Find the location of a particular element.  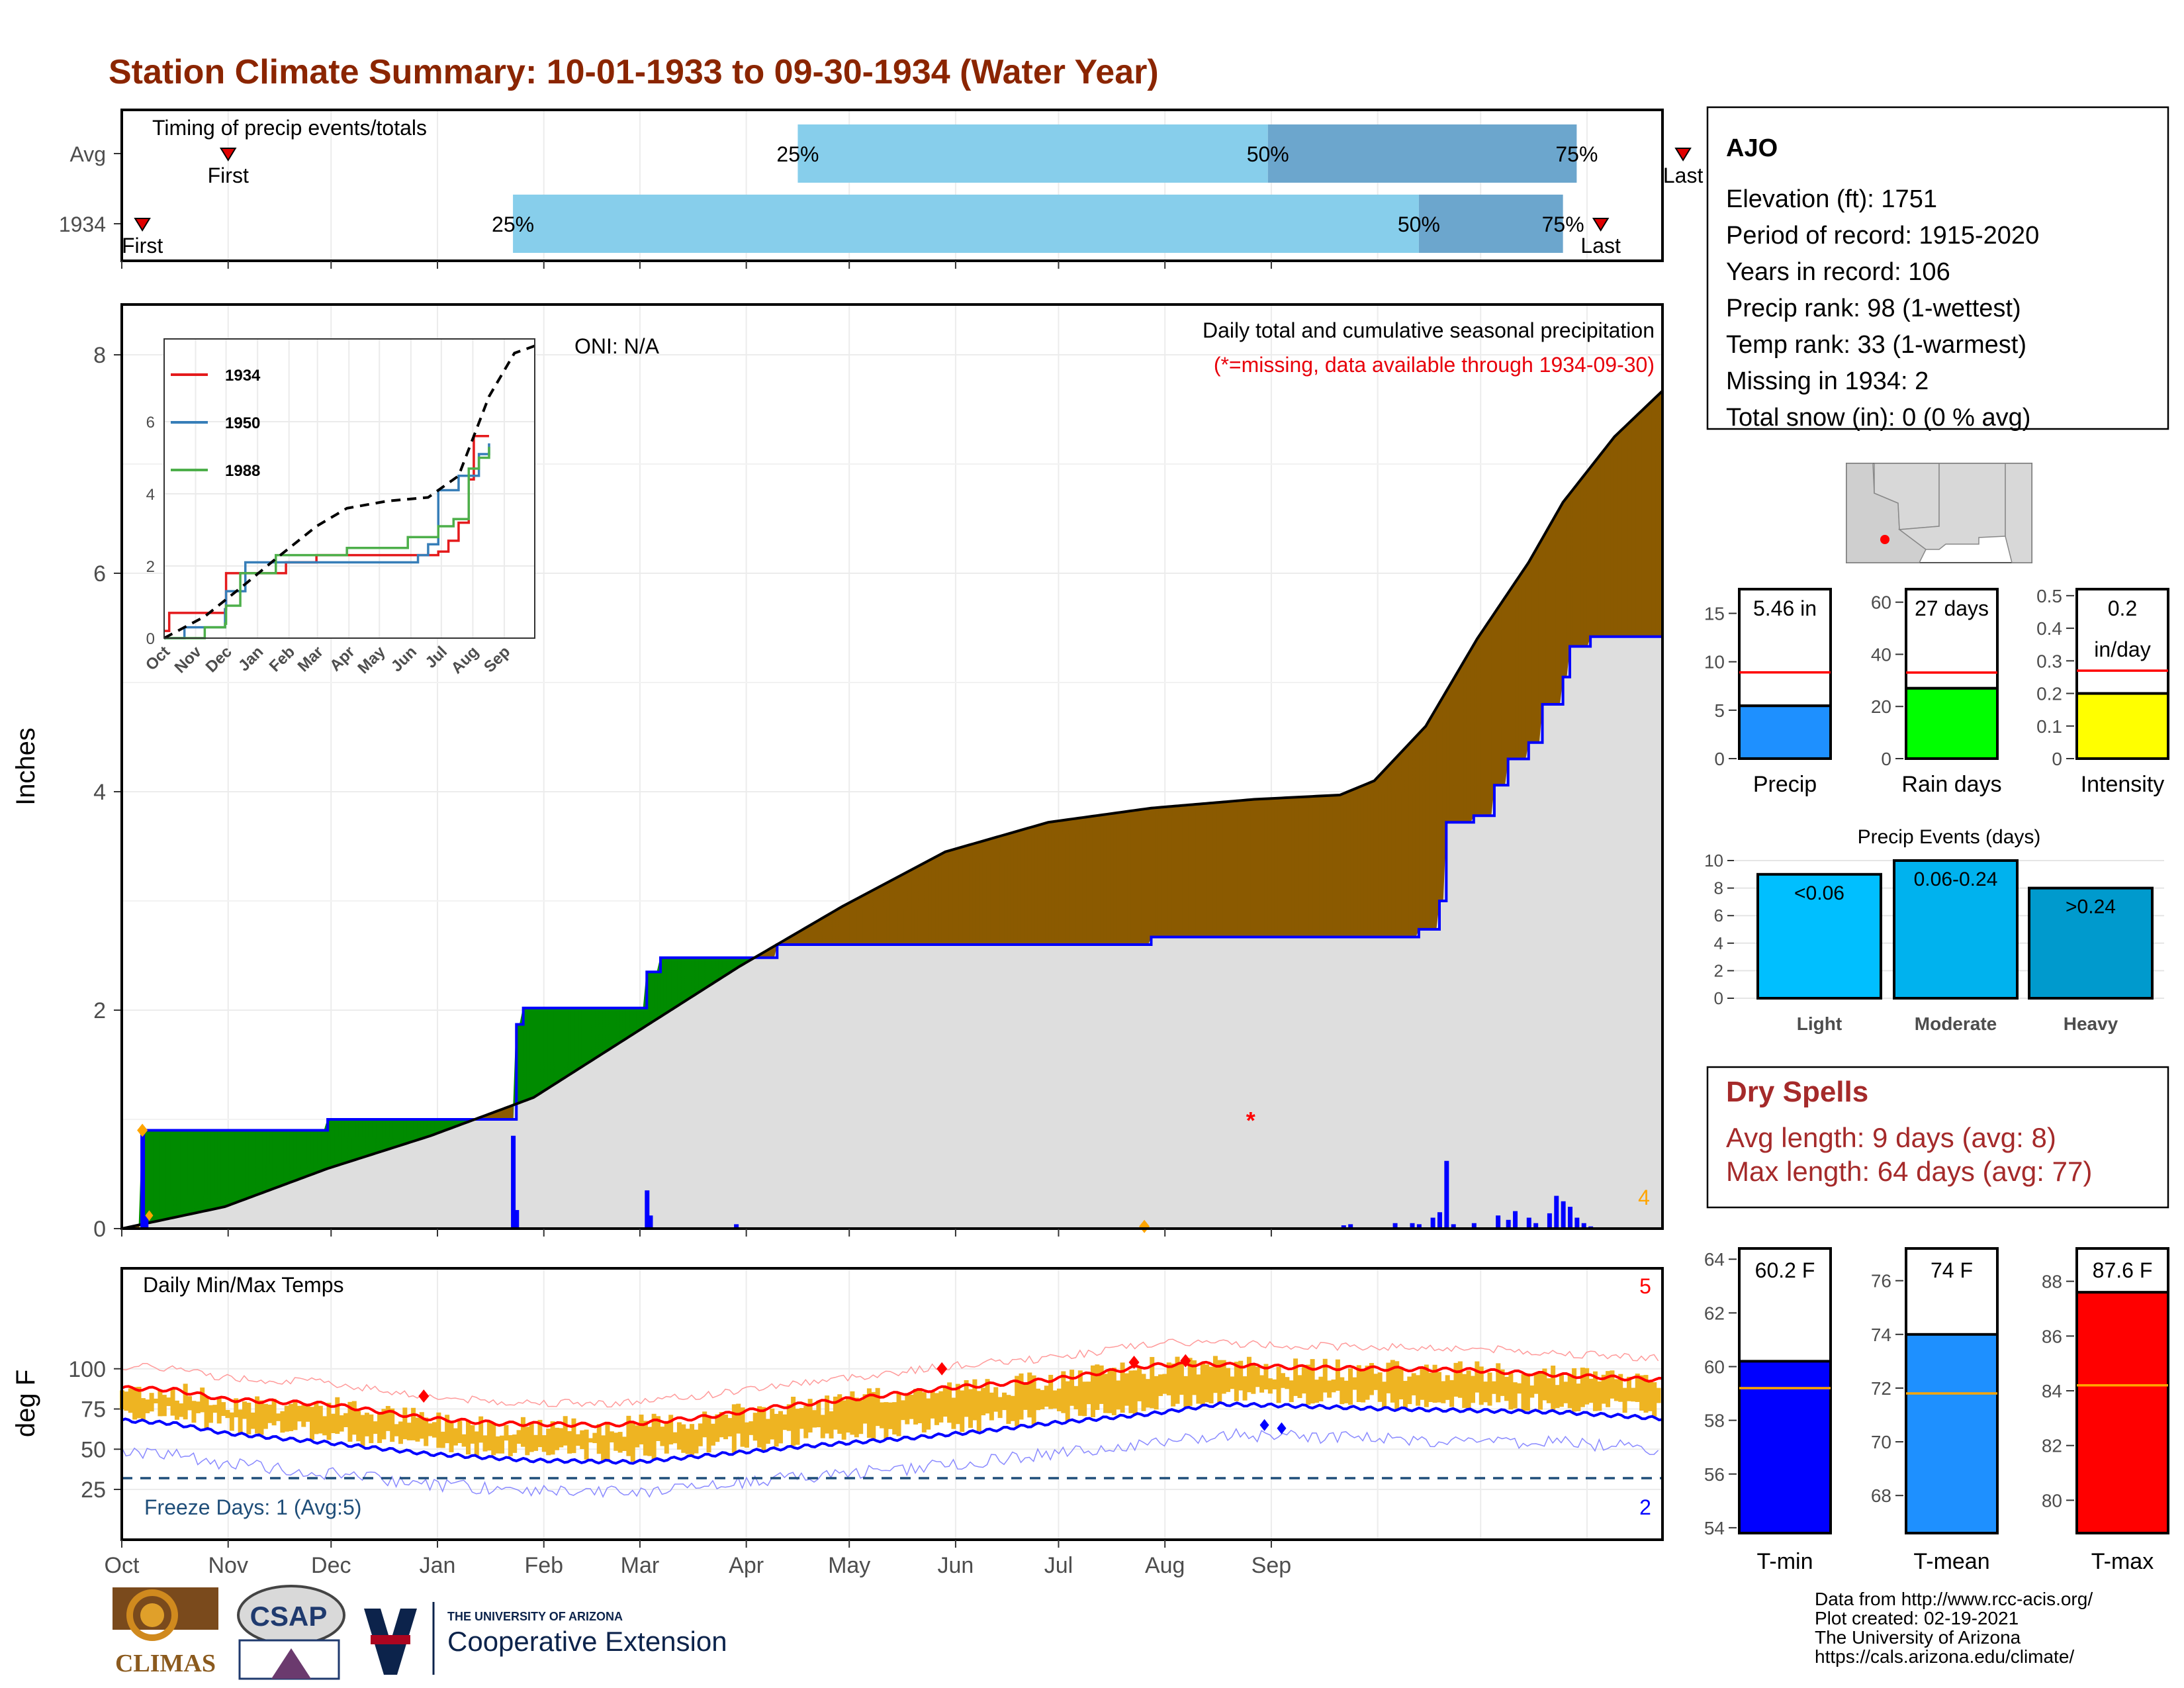

ua-small-text: THE UNIVERSITY OF ARIZONA is located at coordinates (535, 1616).